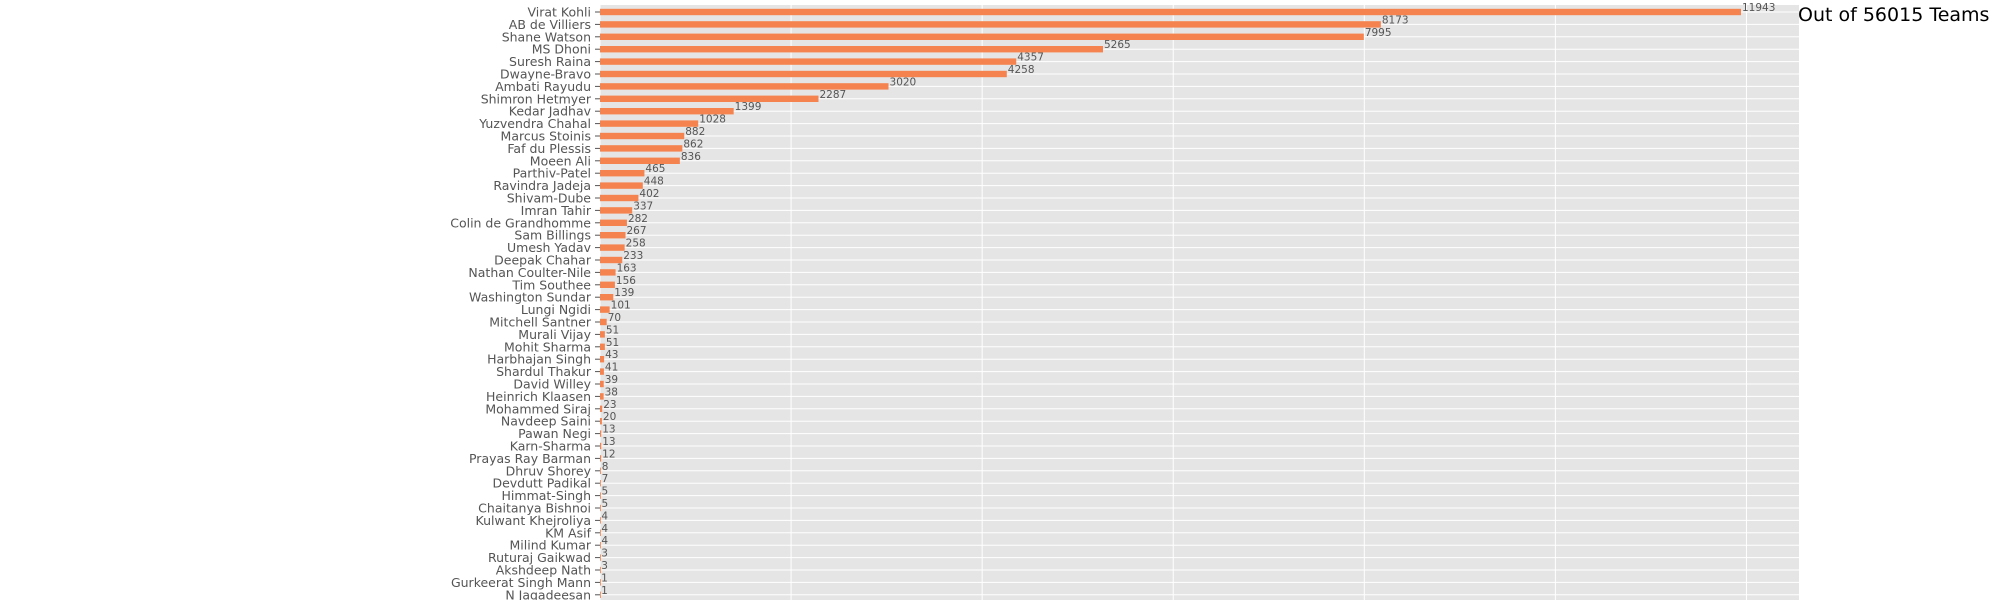 The width and height of the screenshot is (2000, 600). Describe the element at coordinates (604, 492) in the screenshot. I see `value-label: 5` at that location.